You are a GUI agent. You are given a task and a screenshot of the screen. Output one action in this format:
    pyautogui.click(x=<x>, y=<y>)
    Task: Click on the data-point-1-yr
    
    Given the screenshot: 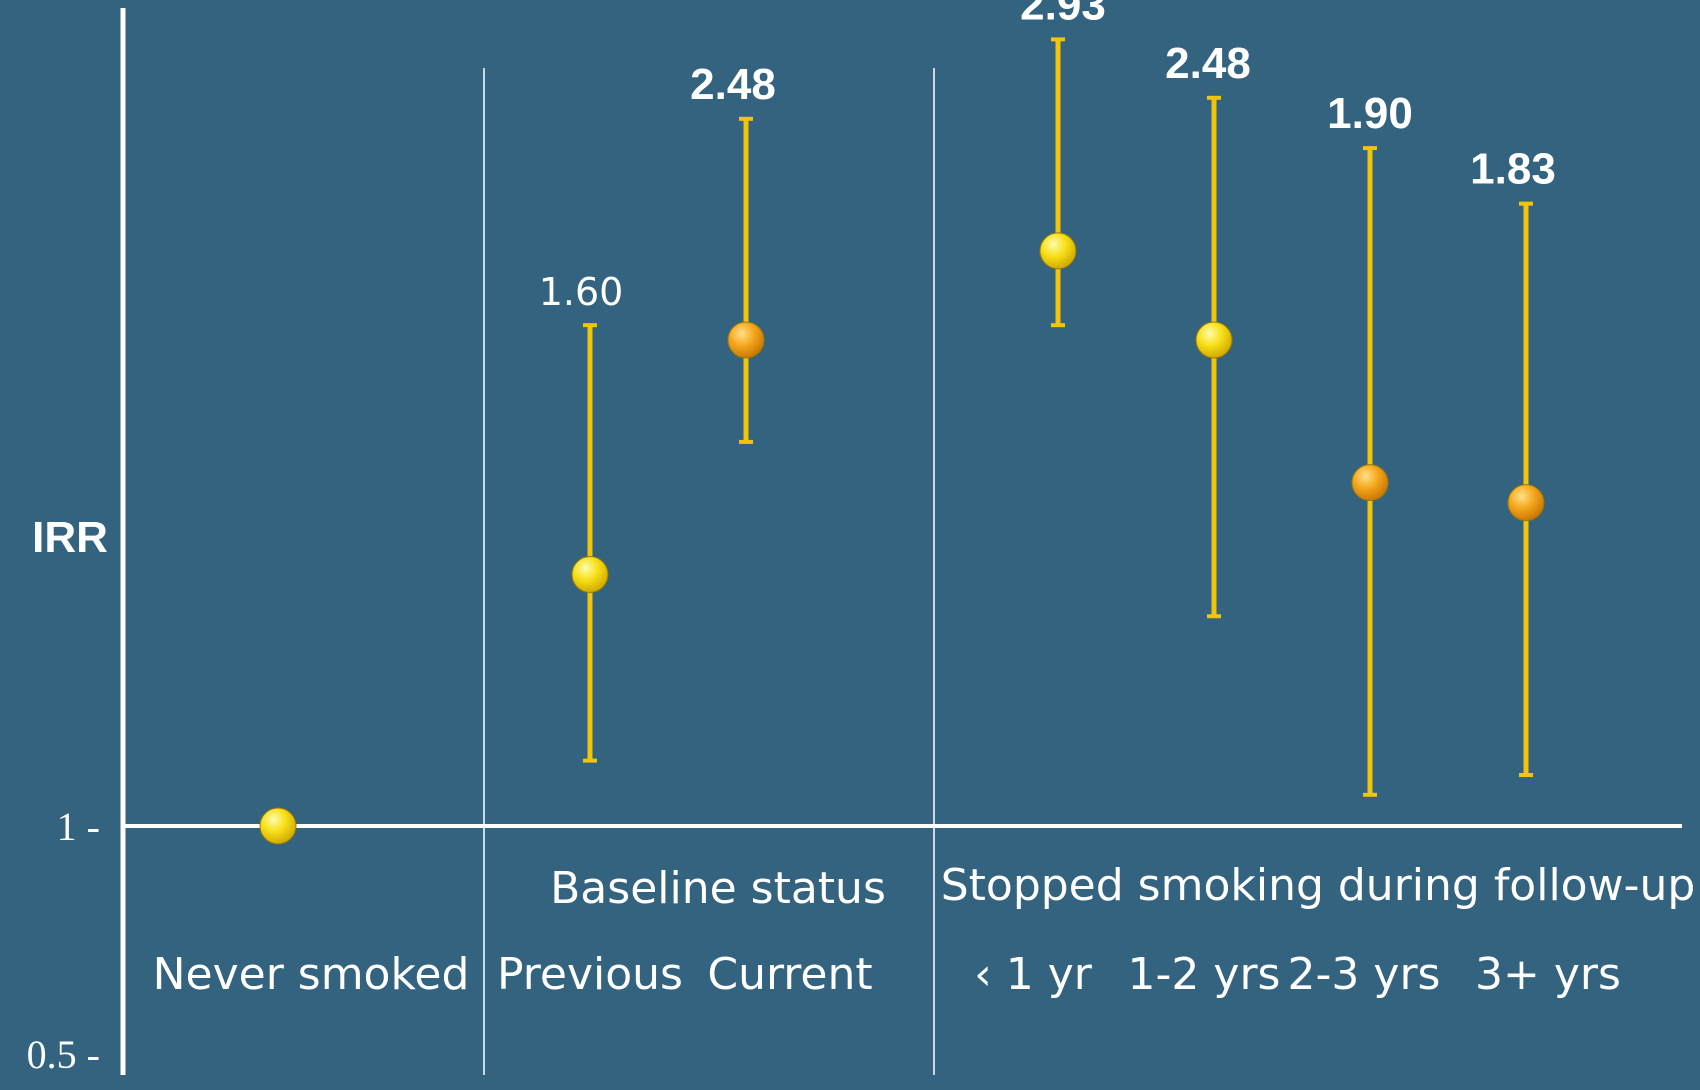 What is the action you would take?
    pyautogui.click(x=1058, y=251)
    